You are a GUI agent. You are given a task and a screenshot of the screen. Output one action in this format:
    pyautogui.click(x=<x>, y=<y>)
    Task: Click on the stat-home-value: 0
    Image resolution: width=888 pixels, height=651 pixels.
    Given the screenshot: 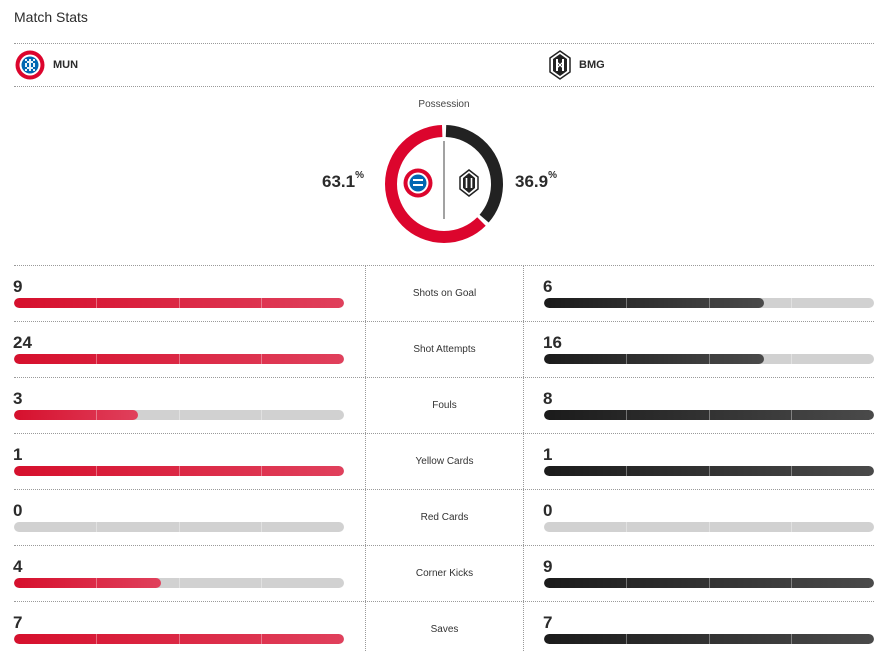 What is the action you would take?
    pyautogui.click(x=18, y=510)
    